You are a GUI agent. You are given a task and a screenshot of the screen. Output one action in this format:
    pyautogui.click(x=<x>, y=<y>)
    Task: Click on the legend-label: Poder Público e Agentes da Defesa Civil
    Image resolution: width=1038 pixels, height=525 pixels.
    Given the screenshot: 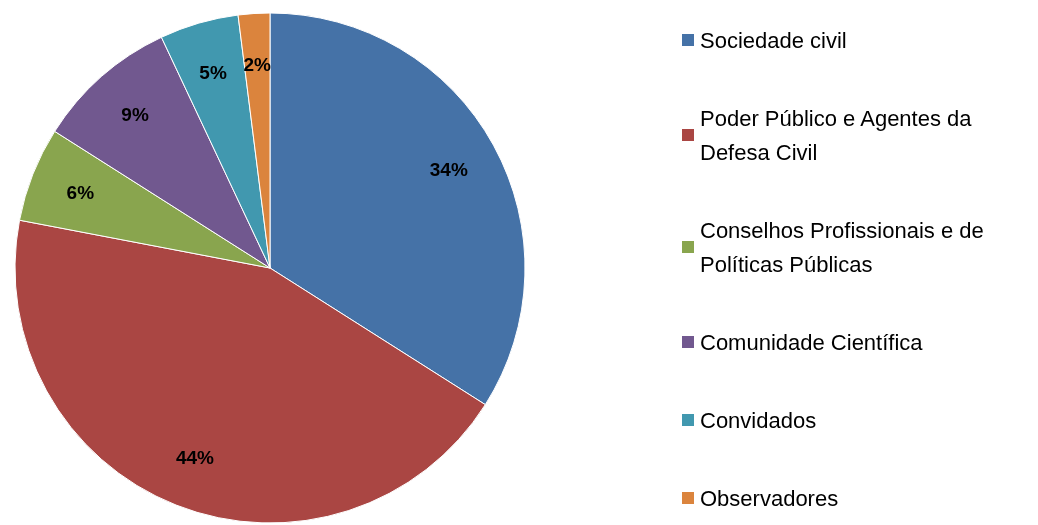 What is the action you would take?
    pyautogui.click(x=839, y=135)
    